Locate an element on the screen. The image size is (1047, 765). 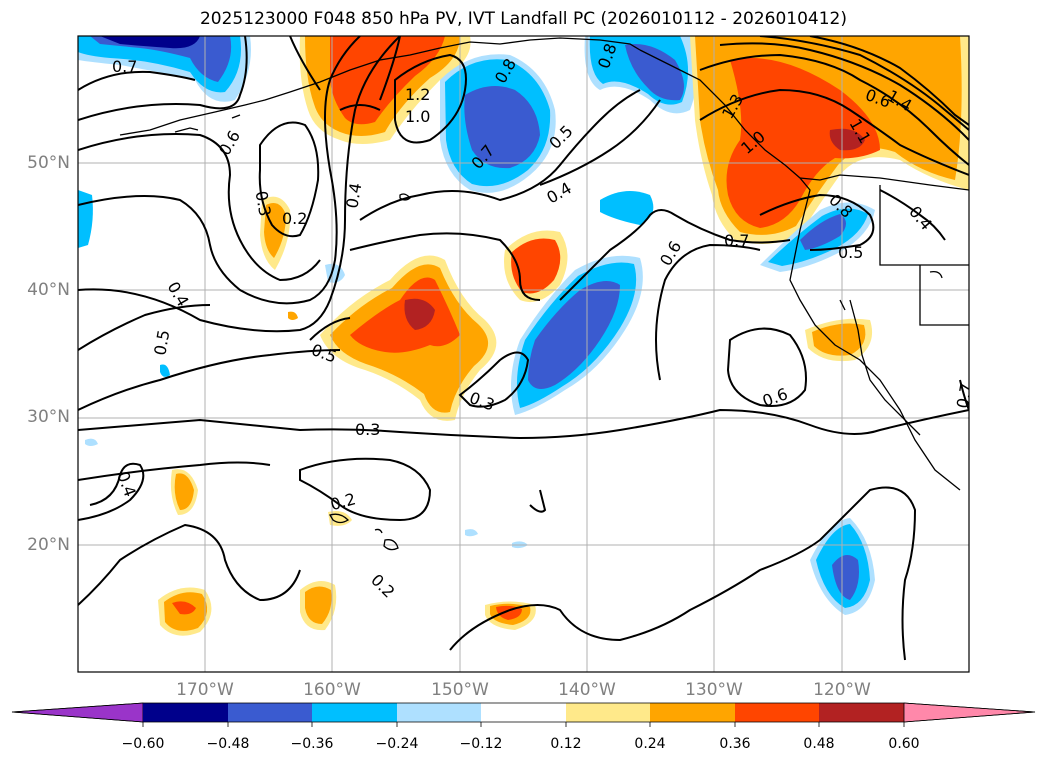
colorbar-tick-label: −0.48 is located at coordinates (228, 744).